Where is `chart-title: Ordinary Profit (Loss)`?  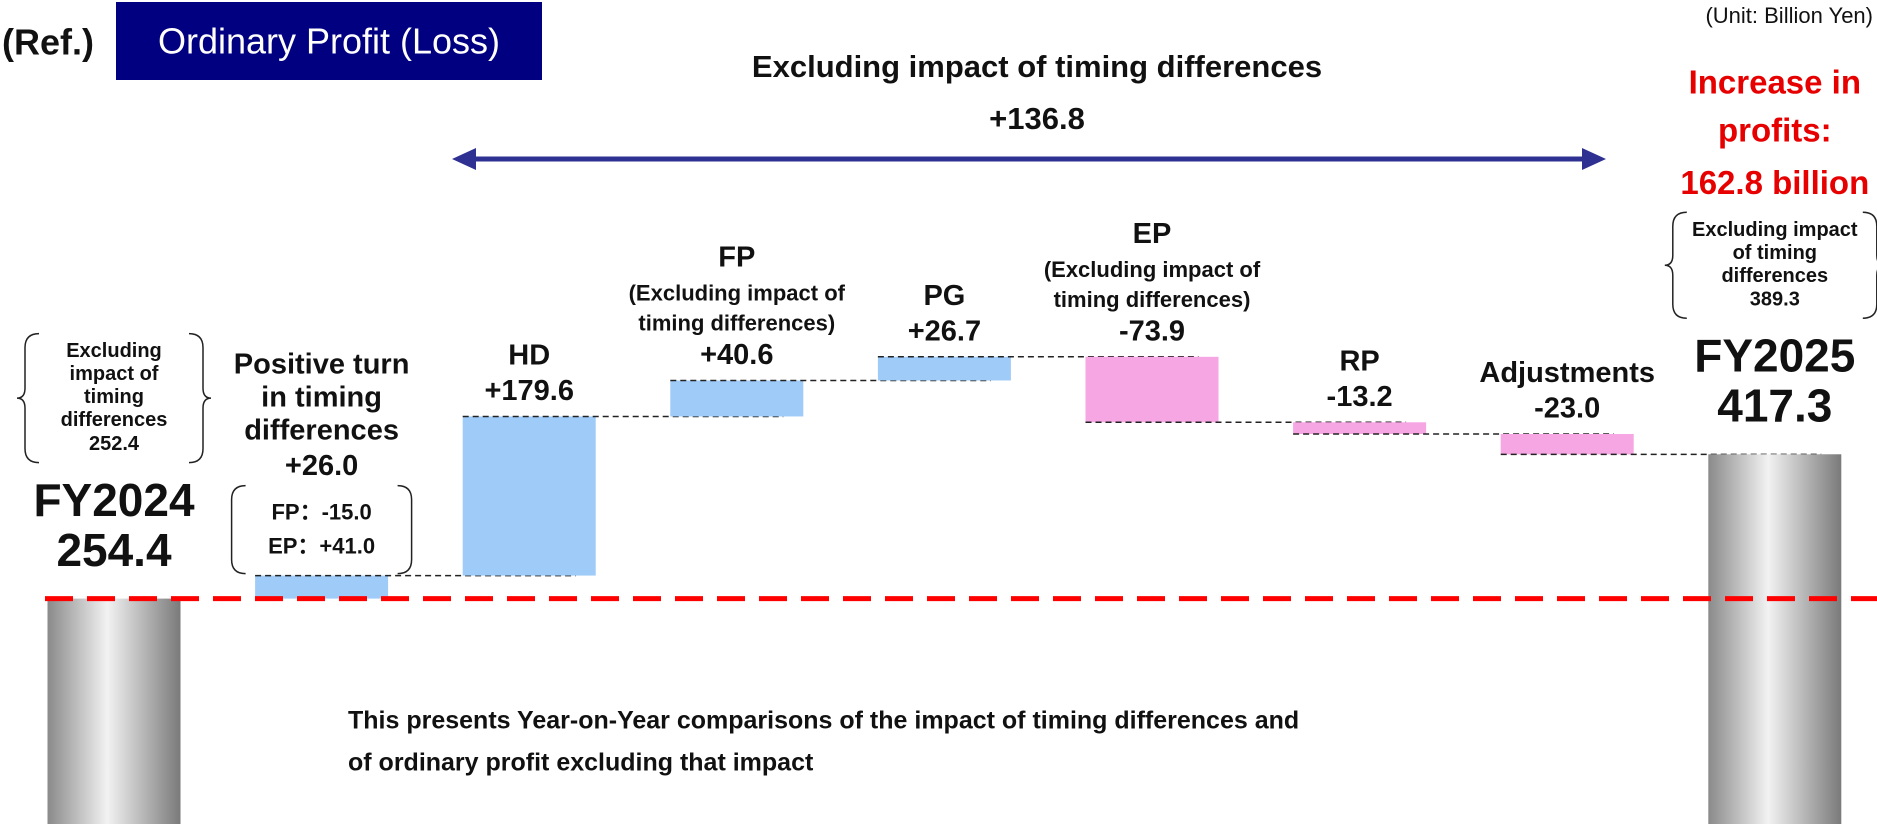
chart-title: Ordinary Profit (Loss) is located at coordinates (329, 41).